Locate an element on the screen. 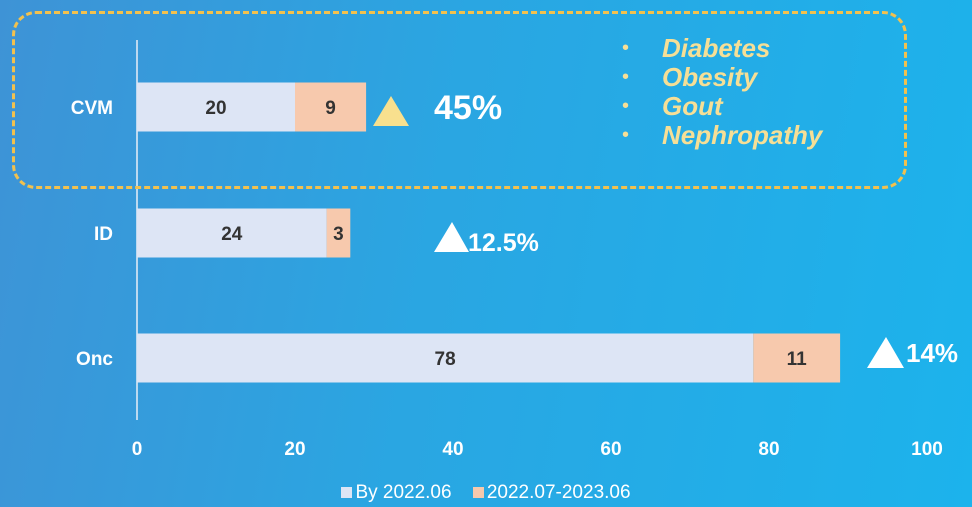  x-tick-label: 40 is located at coordinates (452, 449).